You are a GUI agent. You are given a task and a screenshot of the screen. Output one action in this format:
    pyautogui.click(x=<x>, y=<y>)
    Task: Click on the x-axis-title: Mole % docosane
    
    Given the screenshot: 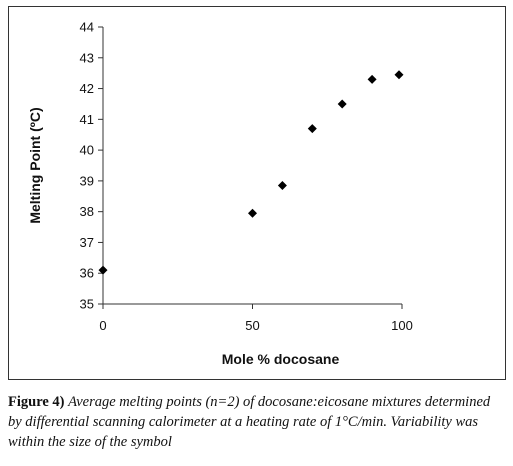 What is the action you would take?
    pyautogui.click(x=281, y=359)
    